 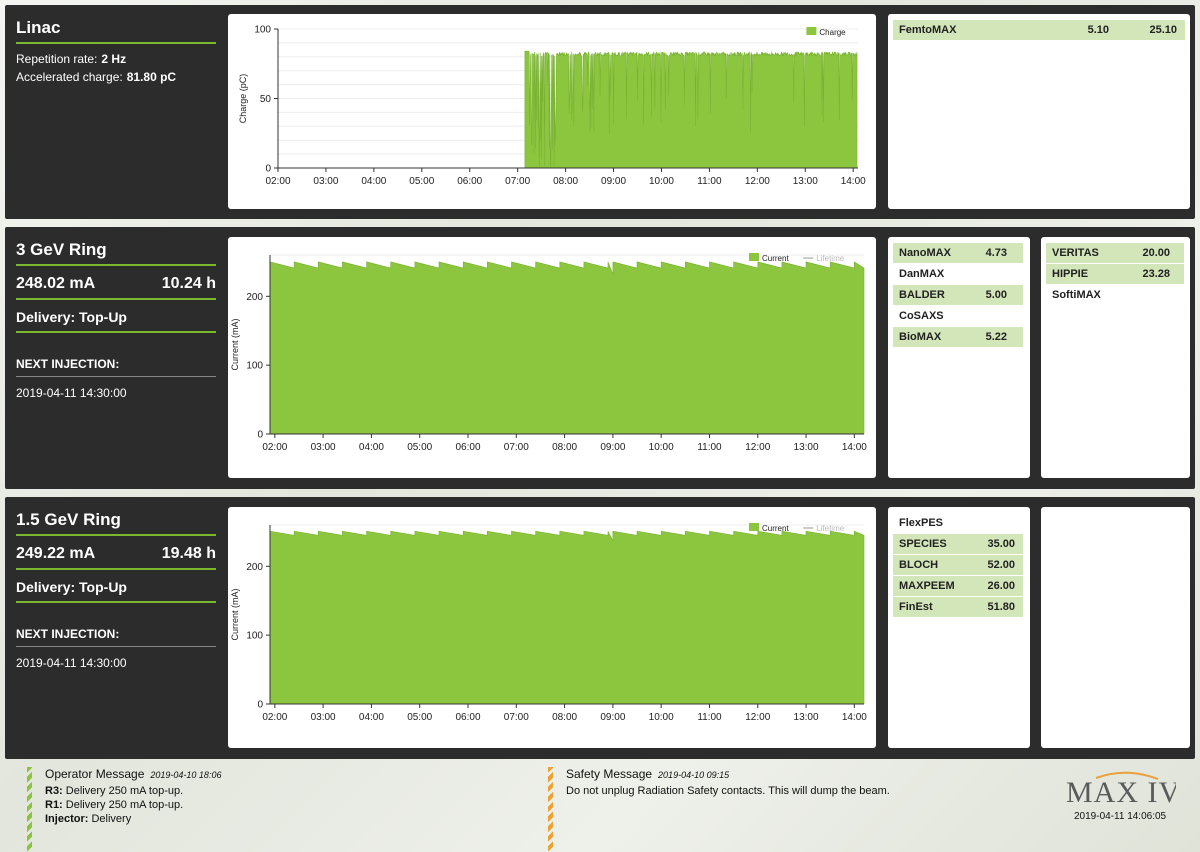 I want to click on r3-next-injection-label: NEXT INJECTION:, so click(x=116, y=367).